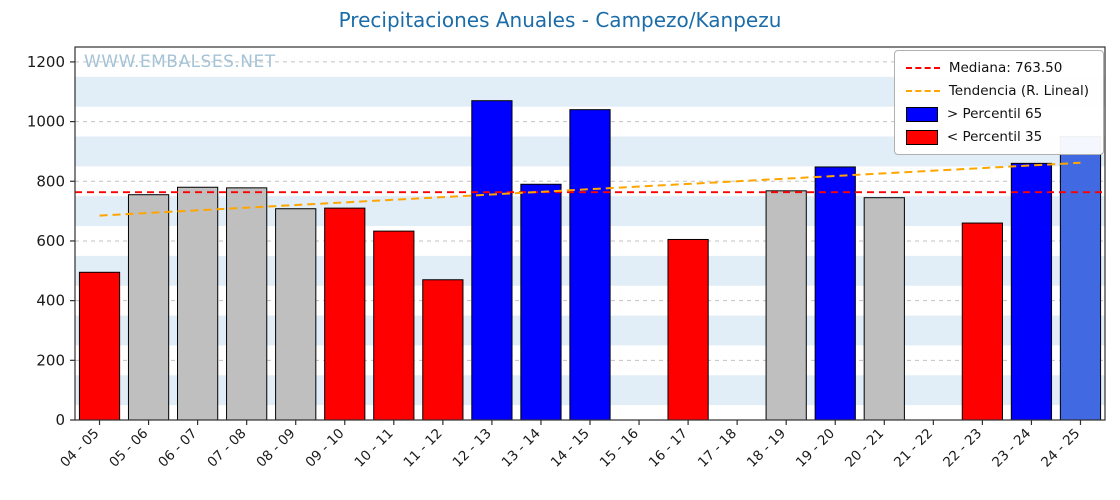  I want to click on legend-label-trend: Tendencia (R. Lineal), so click(1018, 91).